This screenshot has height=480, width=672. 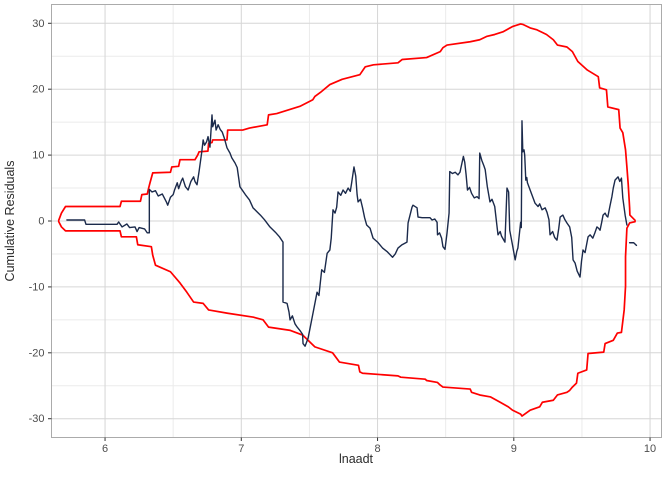 I want to click on x-tick-label: 7, so click(x=241, y=449).